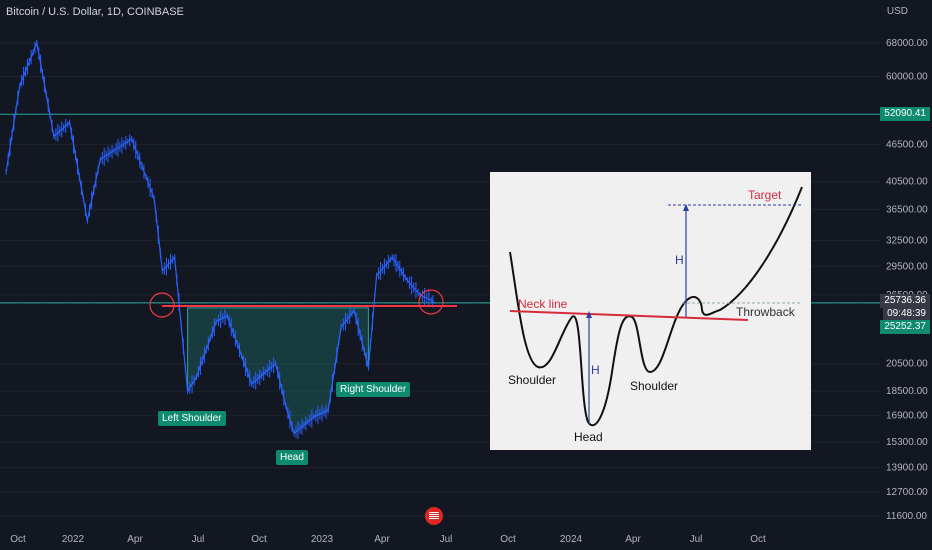  Describe the element at coordinates (588, 437) in the screenshot. I see `head-text: Head` at that location.